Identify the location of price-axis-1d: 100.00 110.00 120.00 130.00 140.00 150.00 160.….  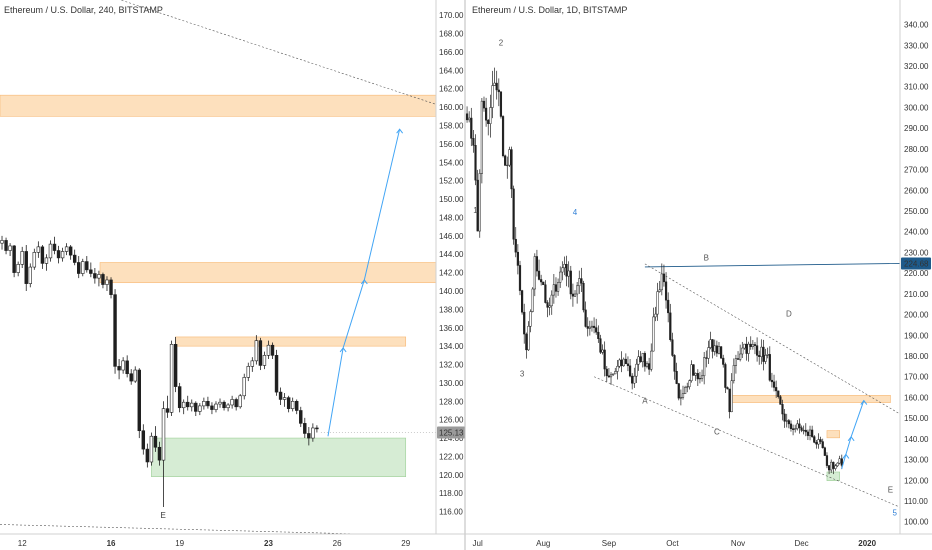
(916, 274).